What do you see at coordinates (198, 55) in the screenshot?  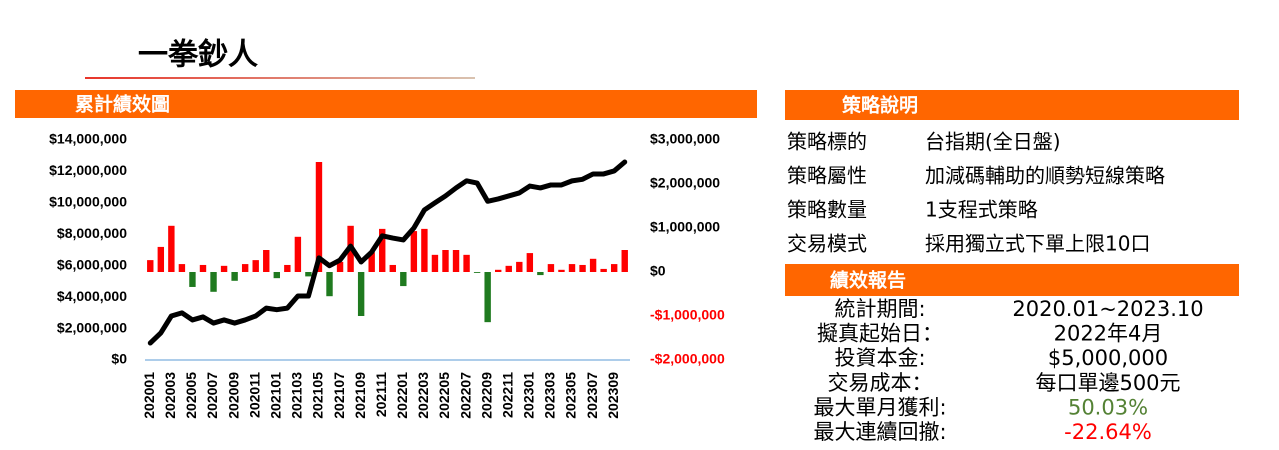 I see `page-title: 一拳鈔人` at bounding box center [198, 55].